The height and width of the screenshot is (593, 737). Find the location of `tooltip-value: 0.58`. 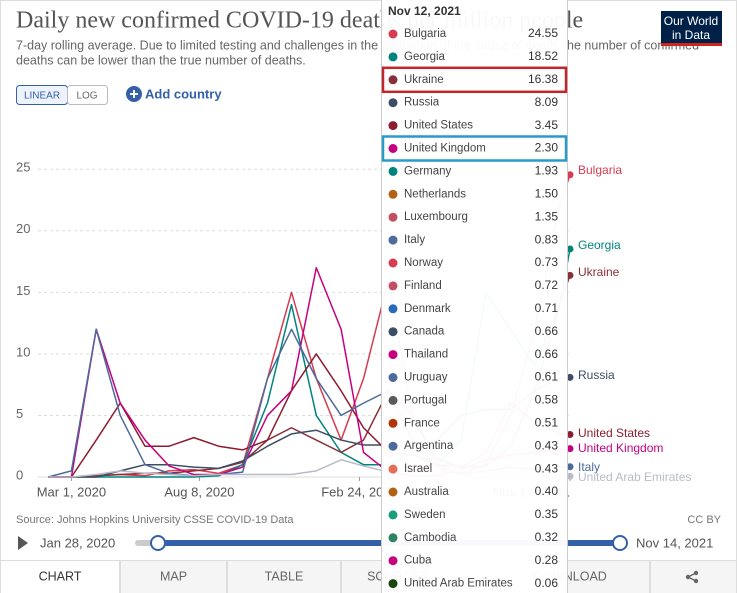

tooltip-value: 0.58 is located at coordinates (547, 400).